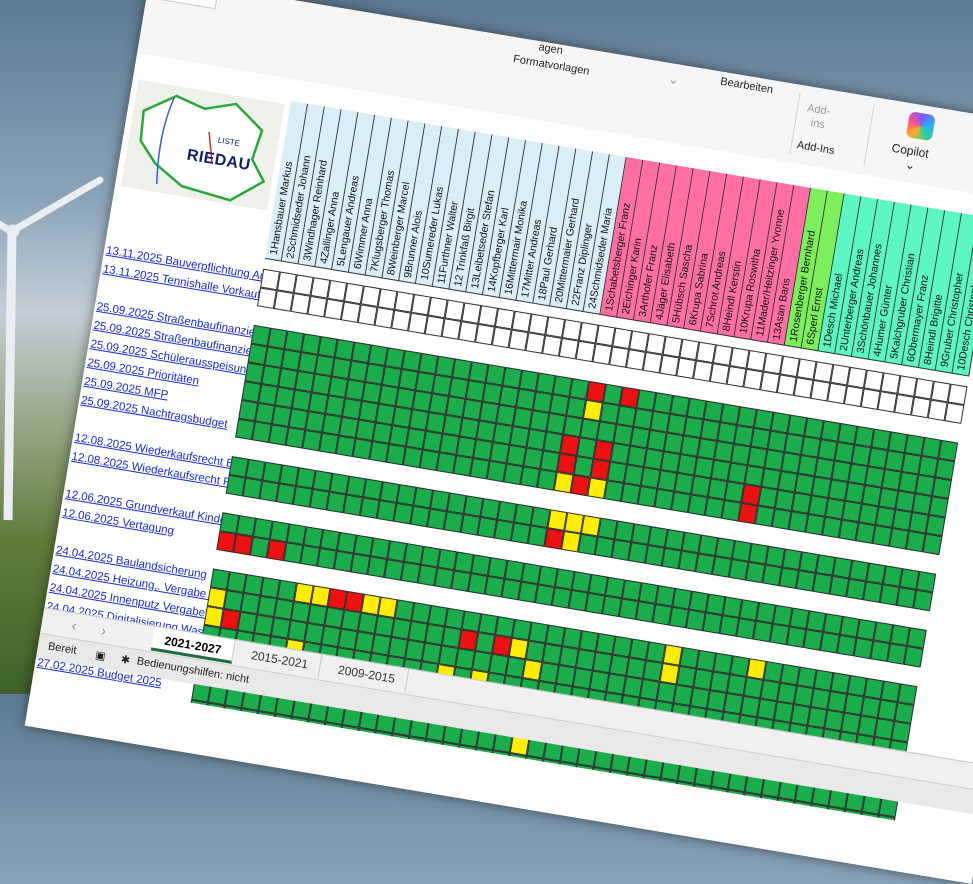  What do you see at coordinates (186, 5) in the screenshot?
I see `name-box: fx` at bounding box center [186, 5].